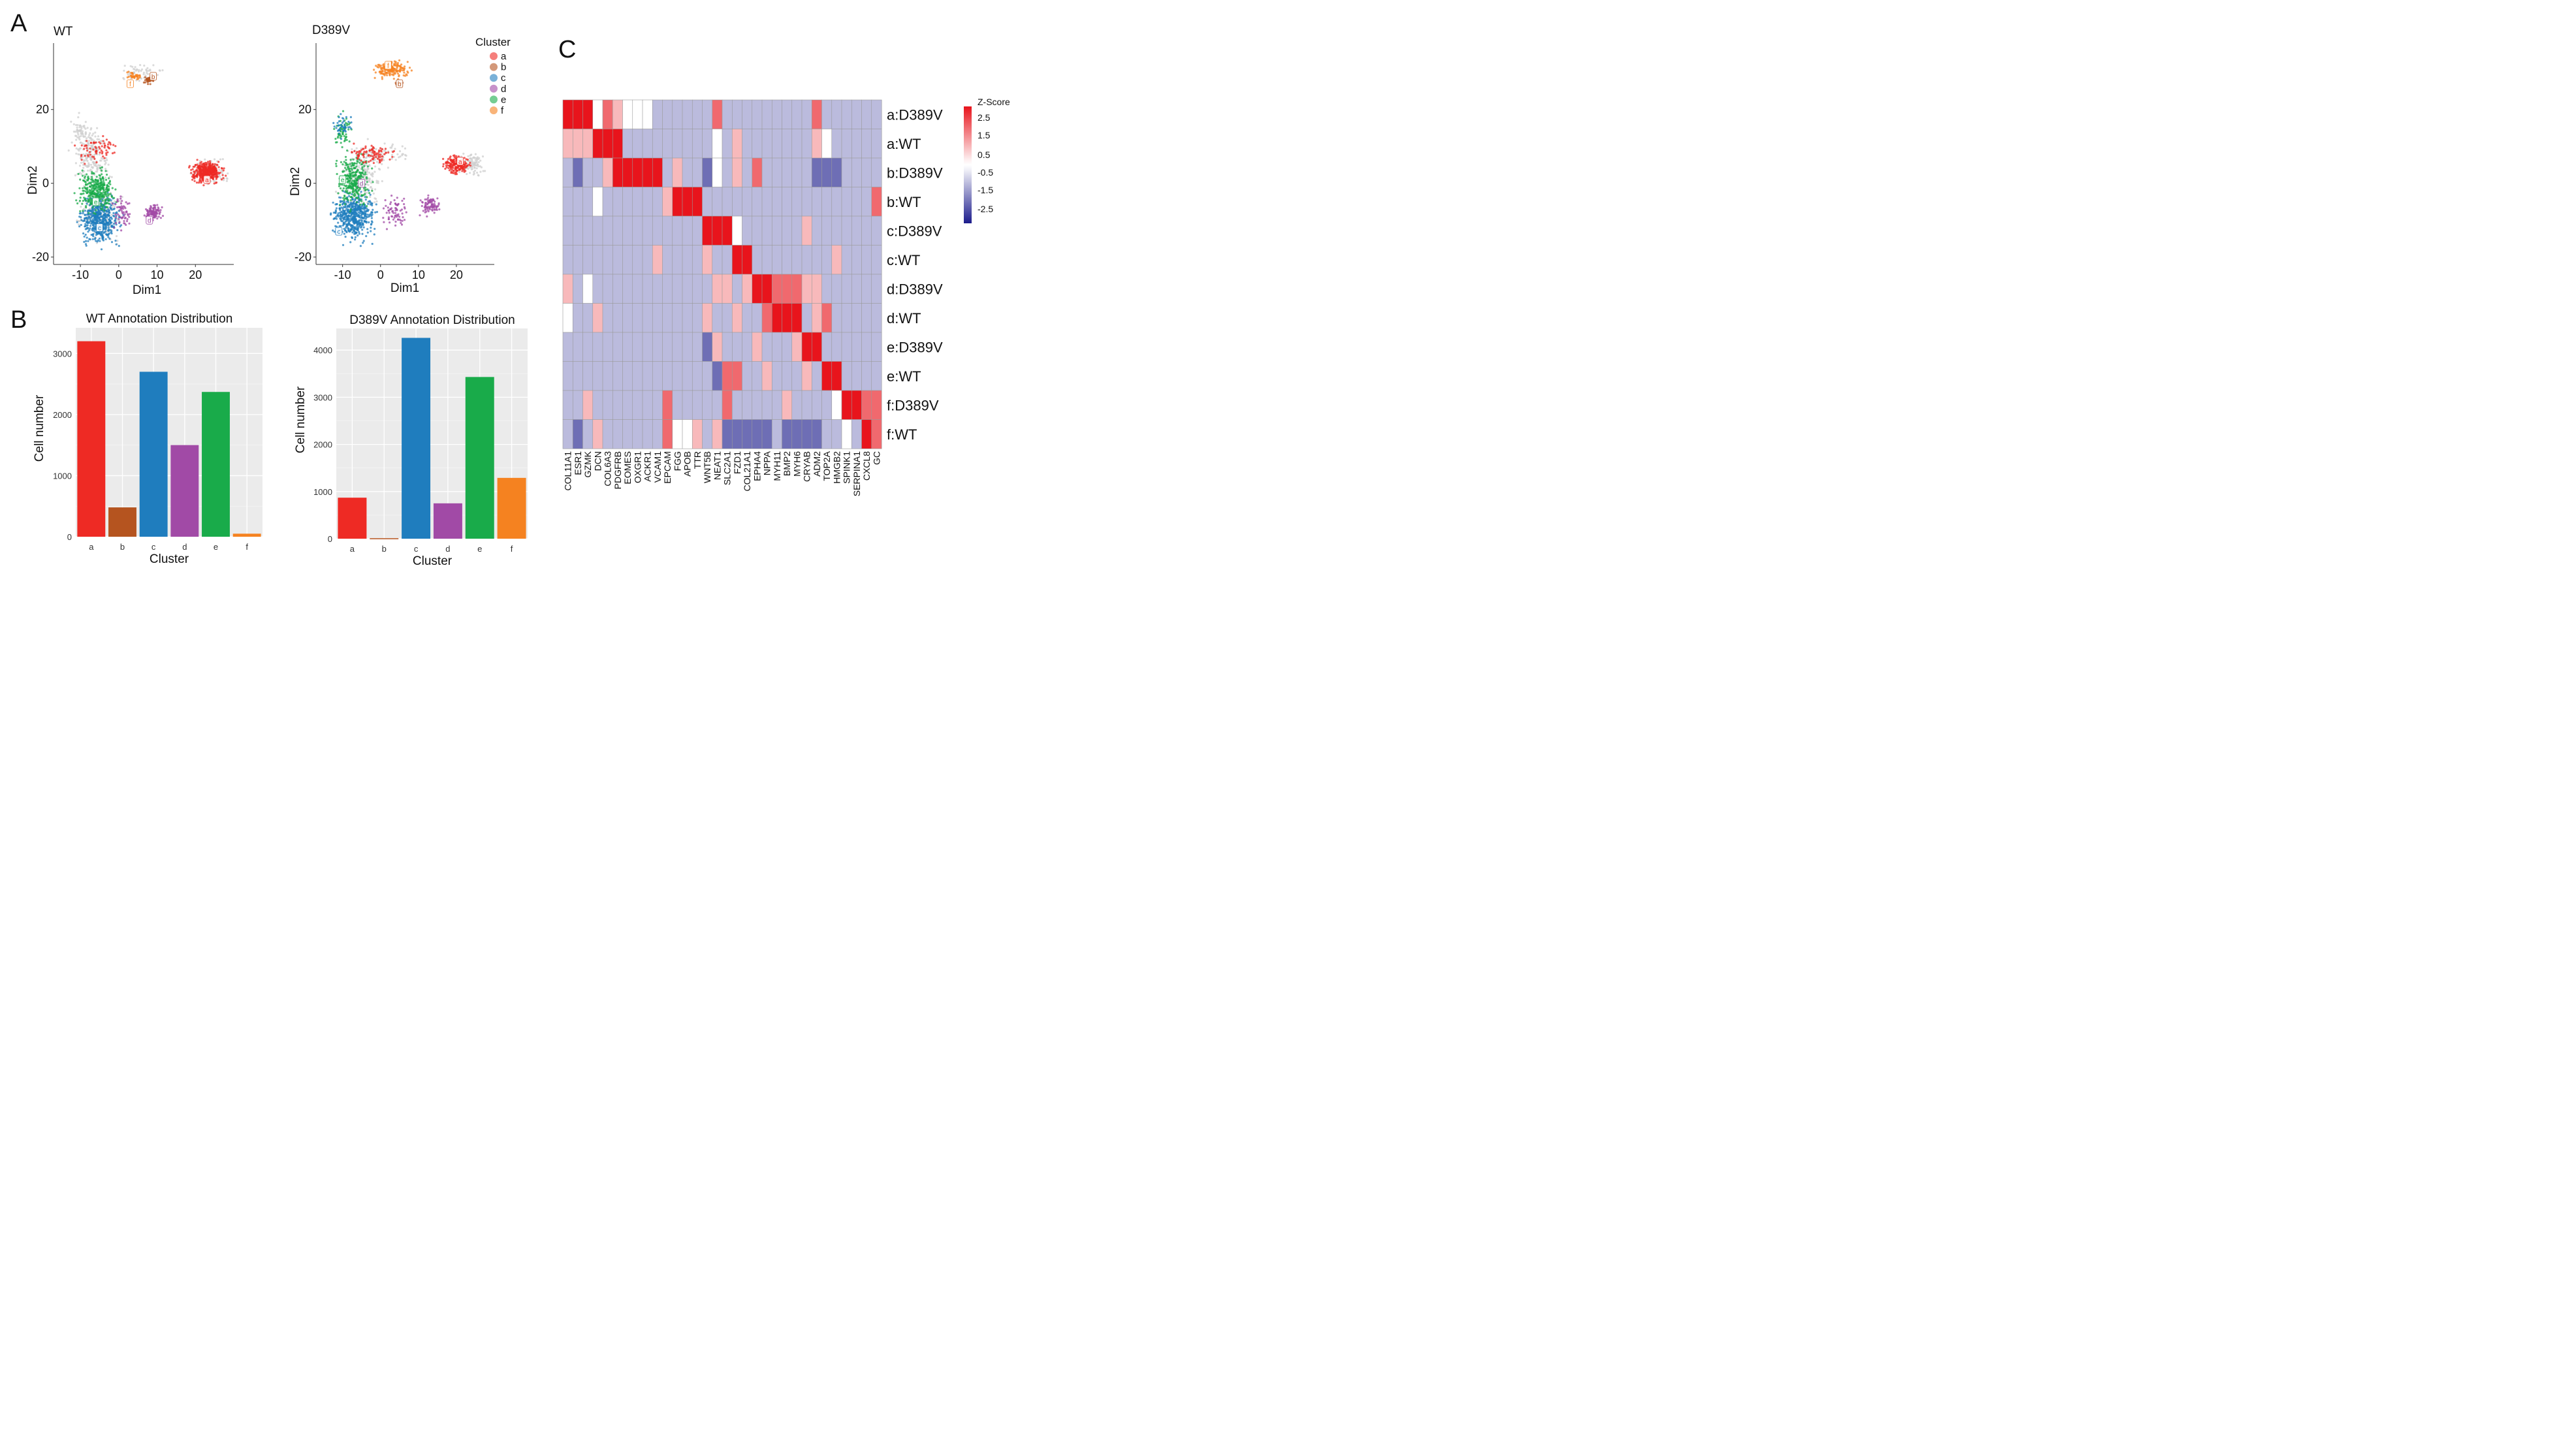  Describe the element at coordinates (904, 260) in the screenshot. I see `heatmap-row-label: c:WT` at that location.